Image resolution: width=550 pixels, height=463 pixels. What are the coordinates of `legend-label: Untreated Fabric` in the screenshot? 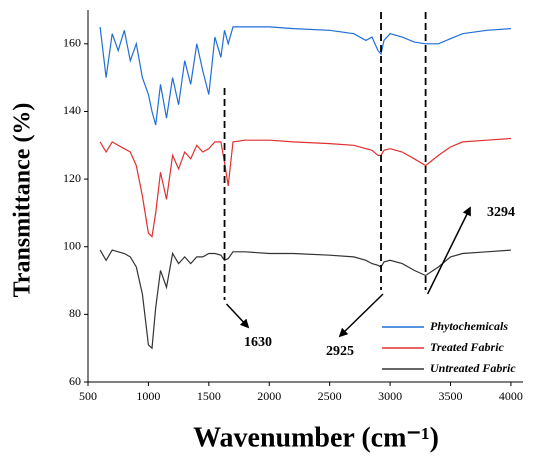 It's located at (473, 368).